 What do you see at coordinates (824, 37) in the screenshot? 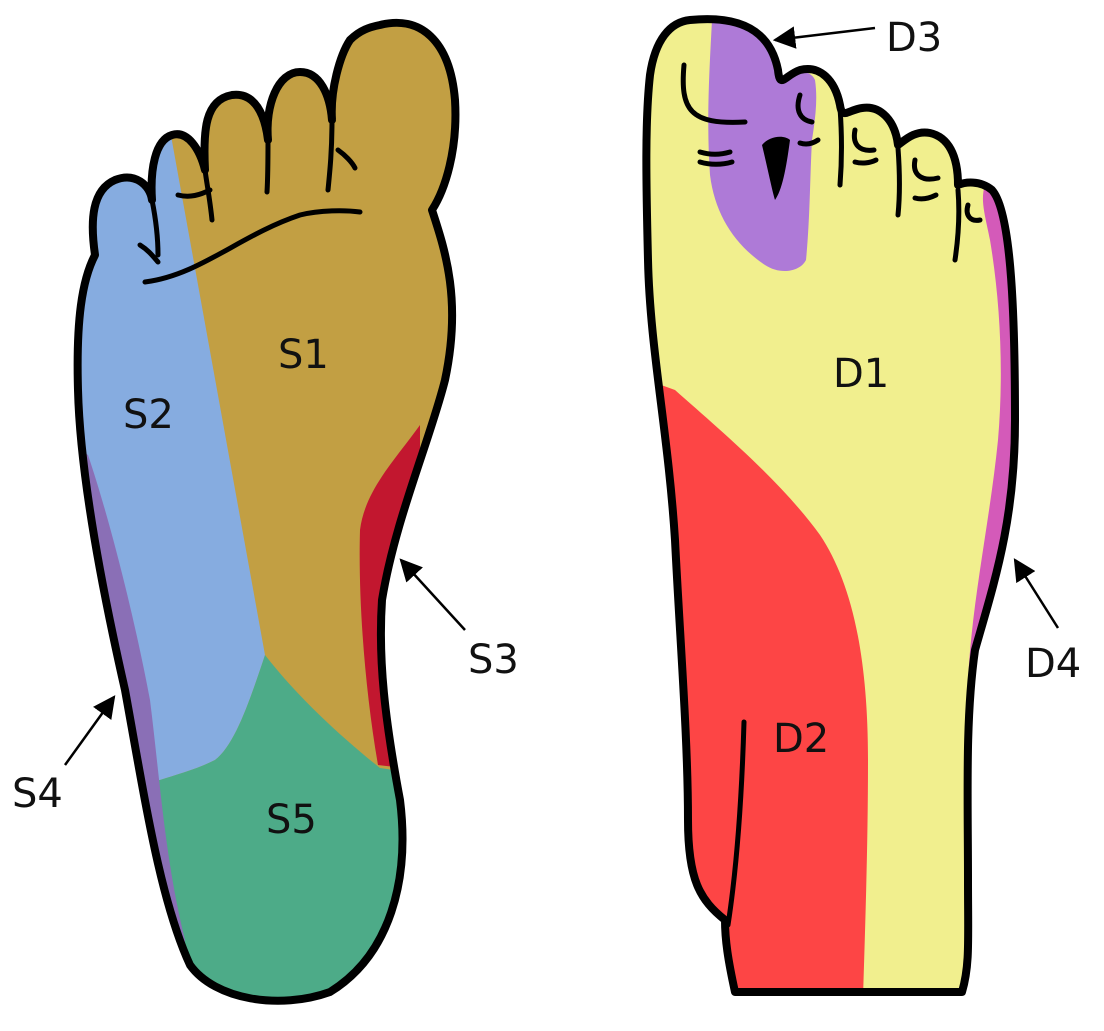
I see `arrow-d3` at bounding box center [824, 37].